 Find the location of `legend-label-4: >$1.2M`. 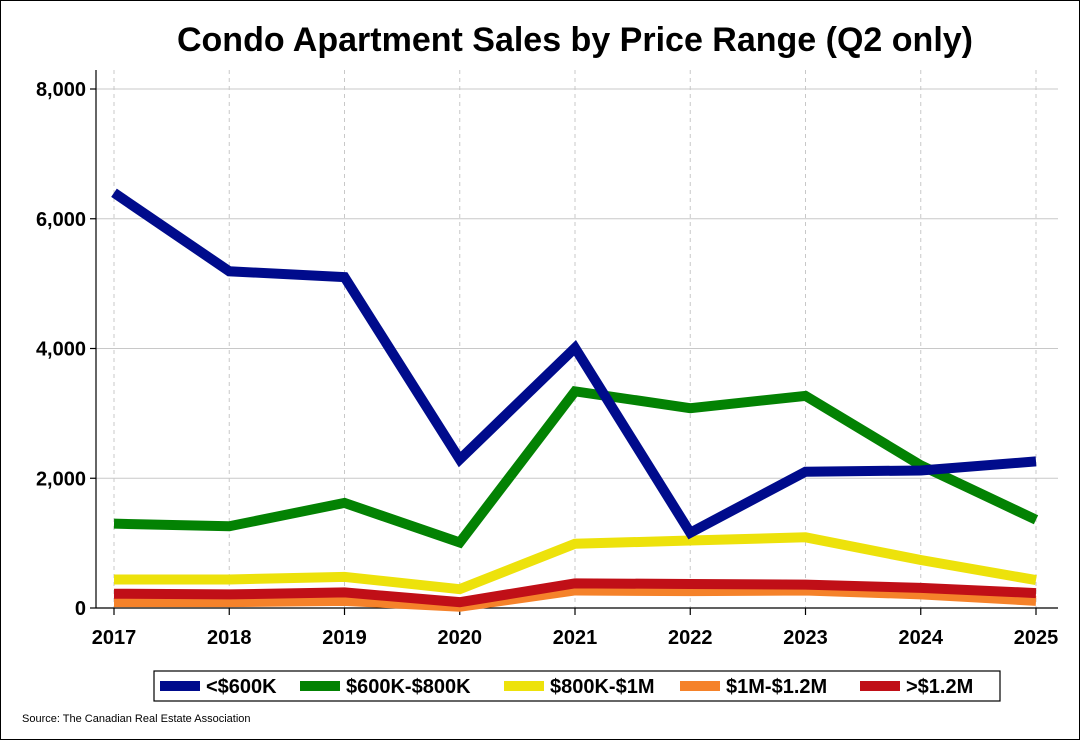

legend-label-4: >$1.2M is located at coordinates (939, 687).